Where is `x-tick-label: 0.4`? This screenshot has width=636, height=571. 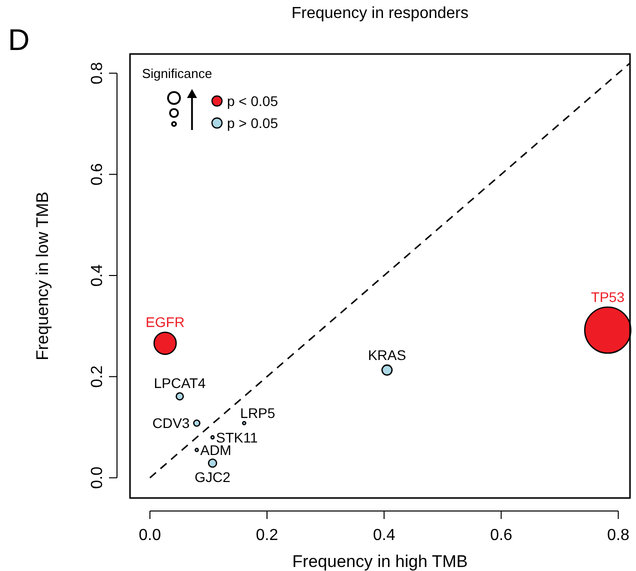
x-tick-label: 0.4 is located at coordinates (384, 535).